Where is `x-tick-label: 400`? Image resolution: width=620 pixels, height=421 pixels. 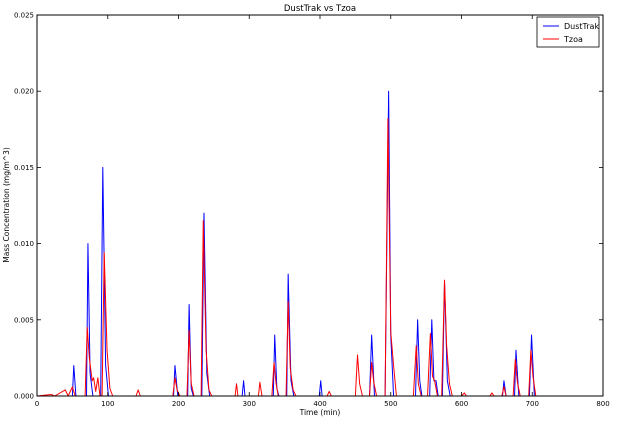
x-tick-label: 400 is located at coordinates (319, 404).